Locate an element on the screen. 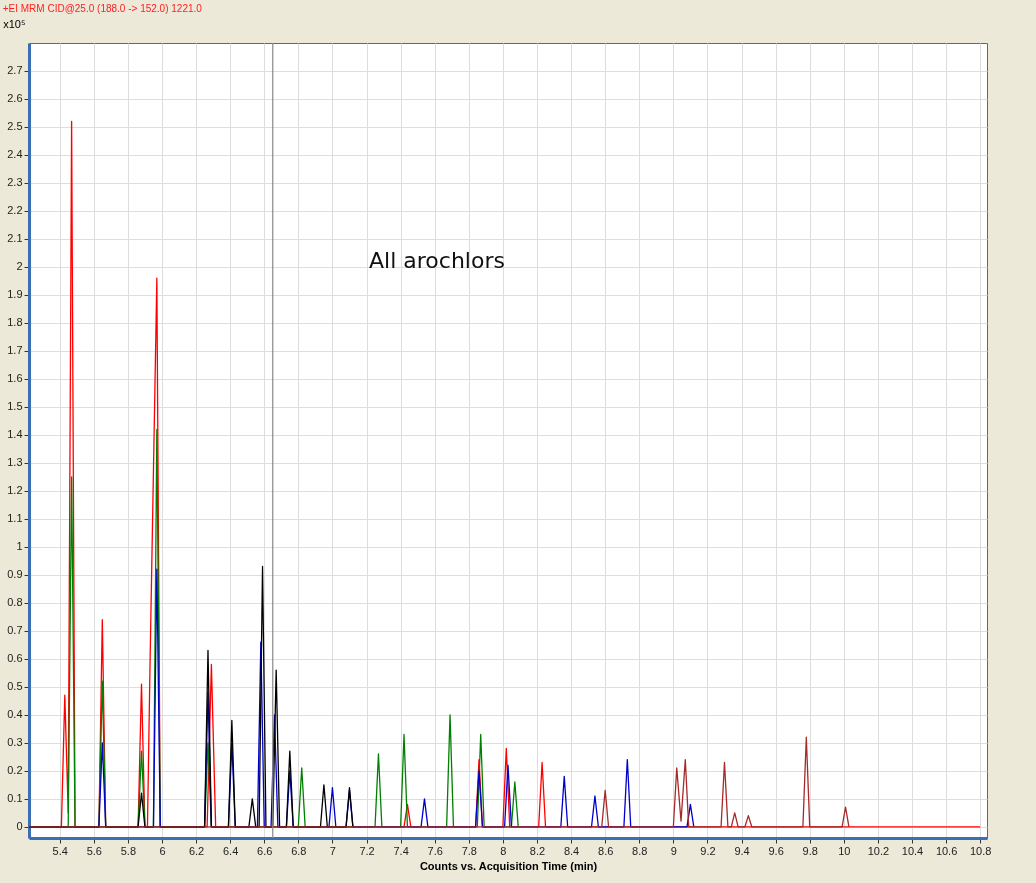 Image resolution: width=1036 pixels, height=883 pixels. x-tick-label: 8.6 is located at coordinates (606, 850).